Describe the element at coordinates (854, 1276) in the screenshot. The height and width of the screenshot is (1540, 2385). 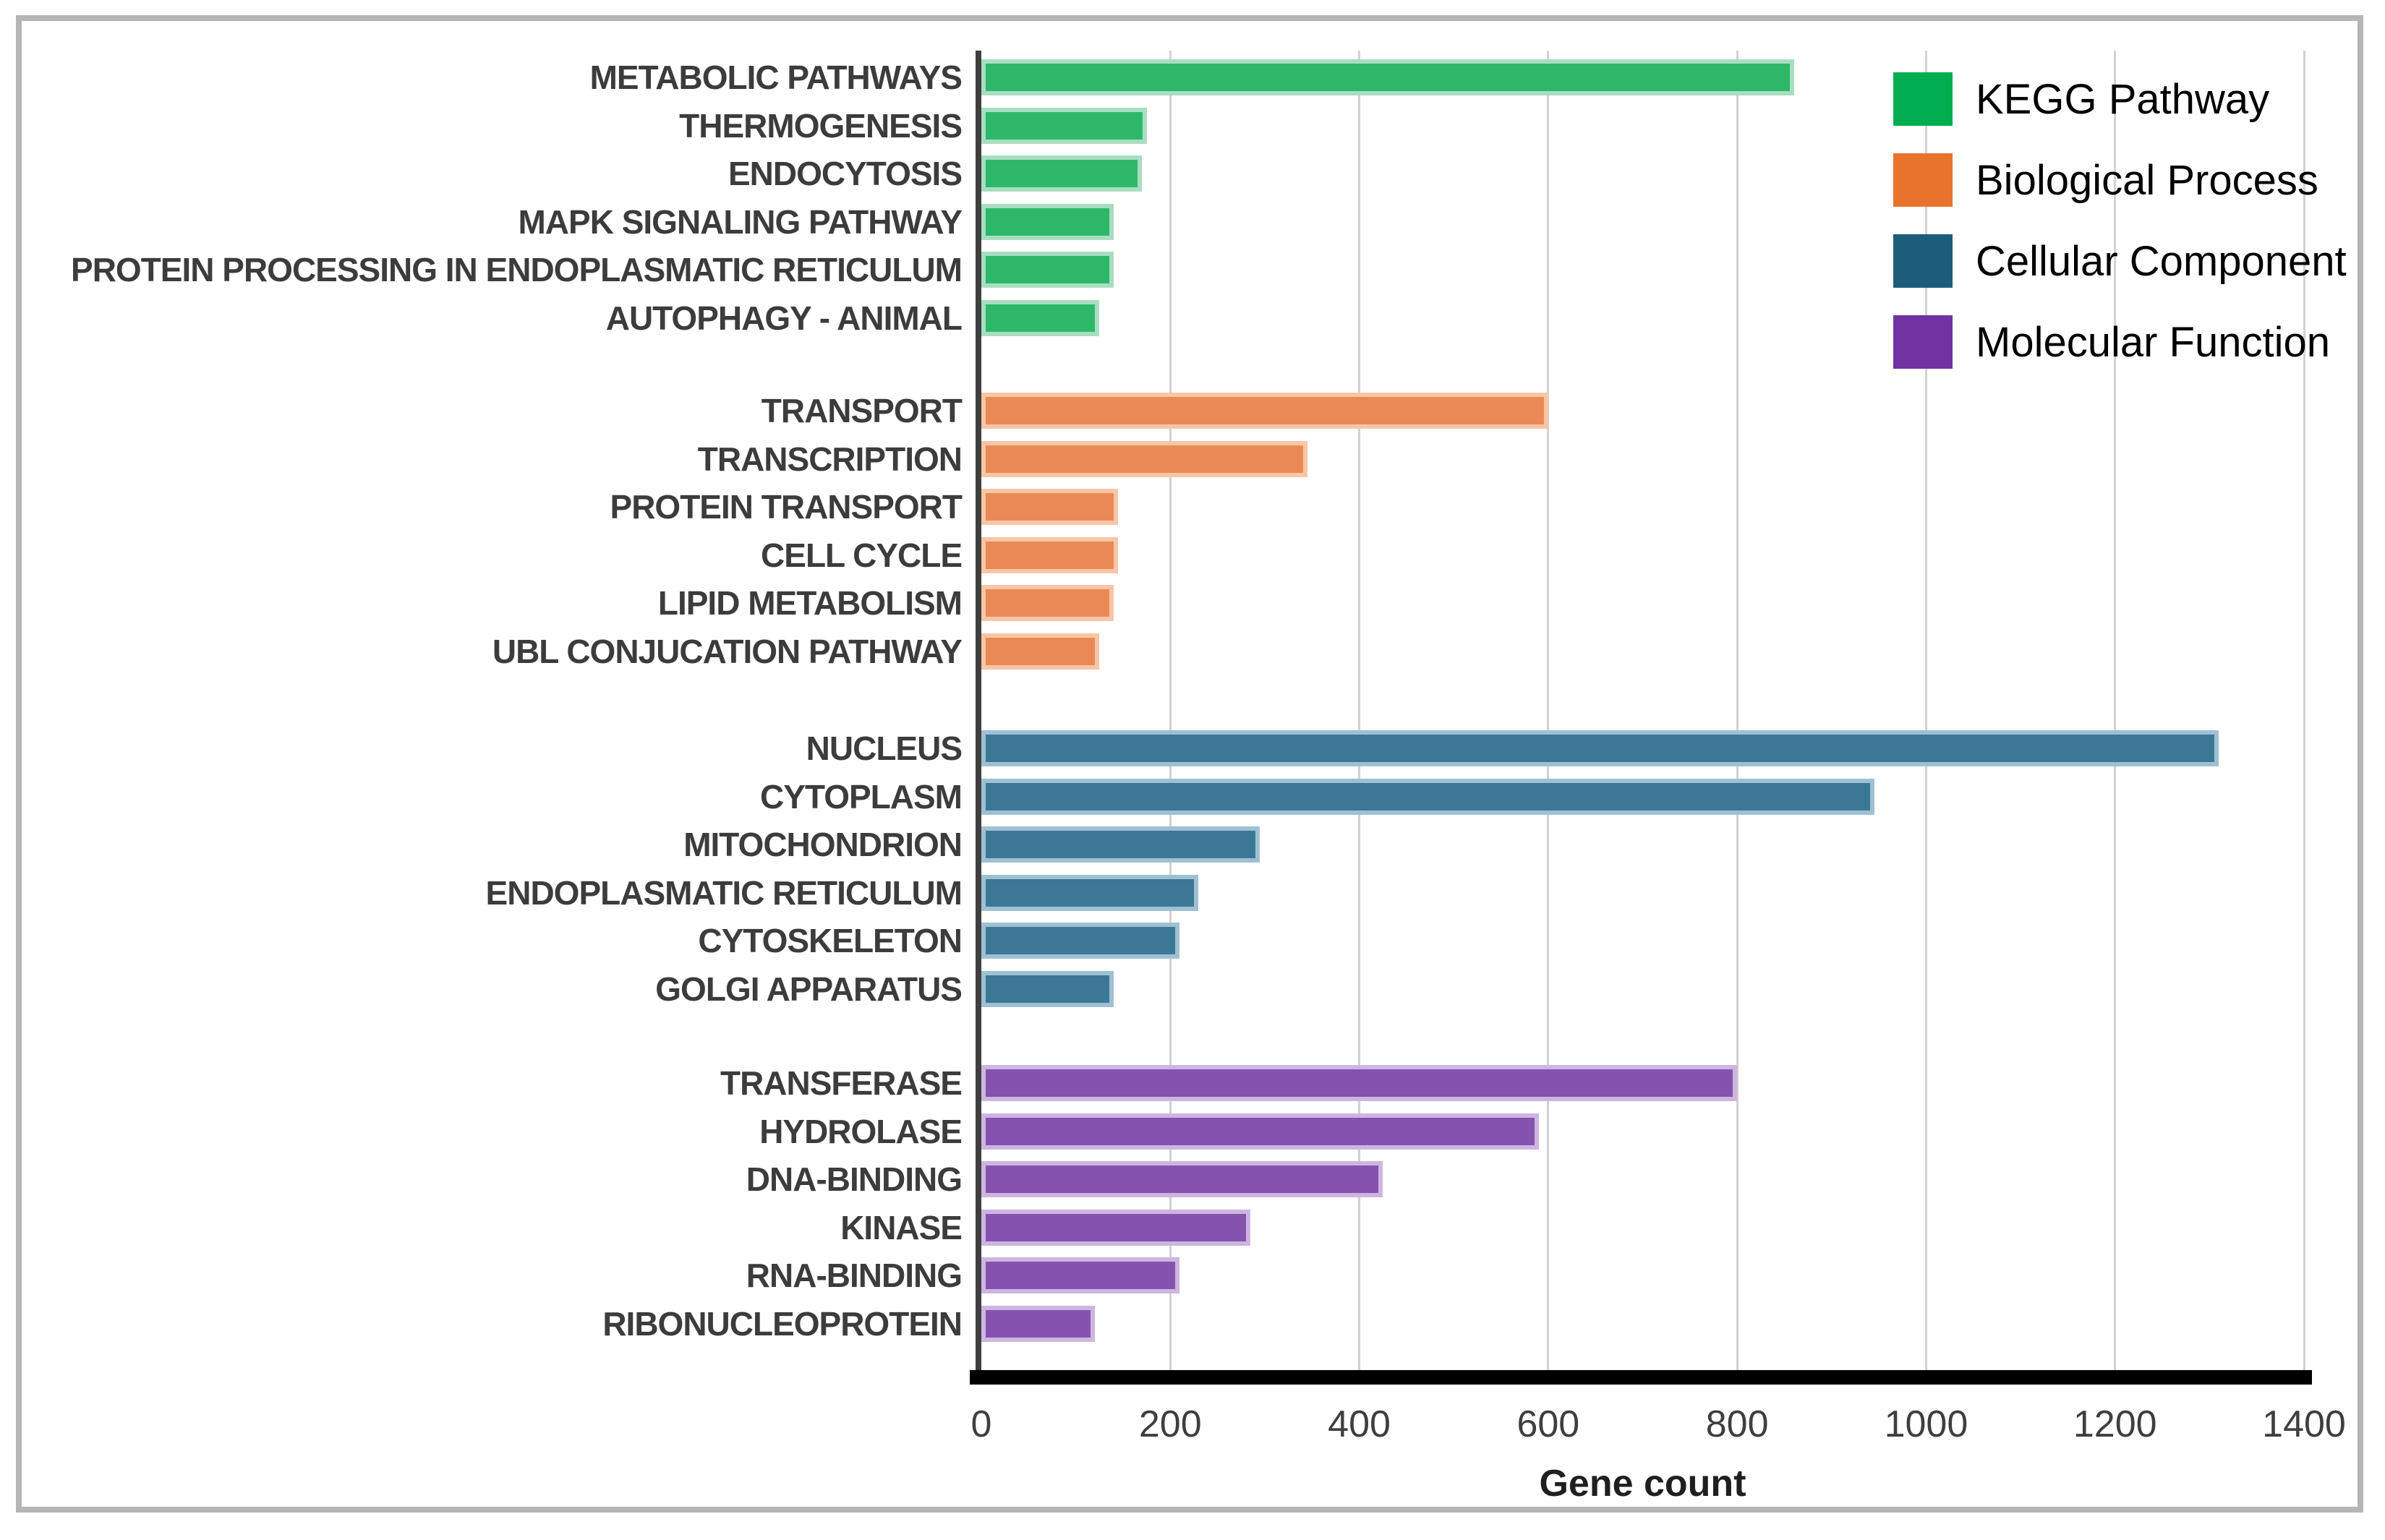
I see `category-label-rna-binding: RNA-BINDING` at that location.